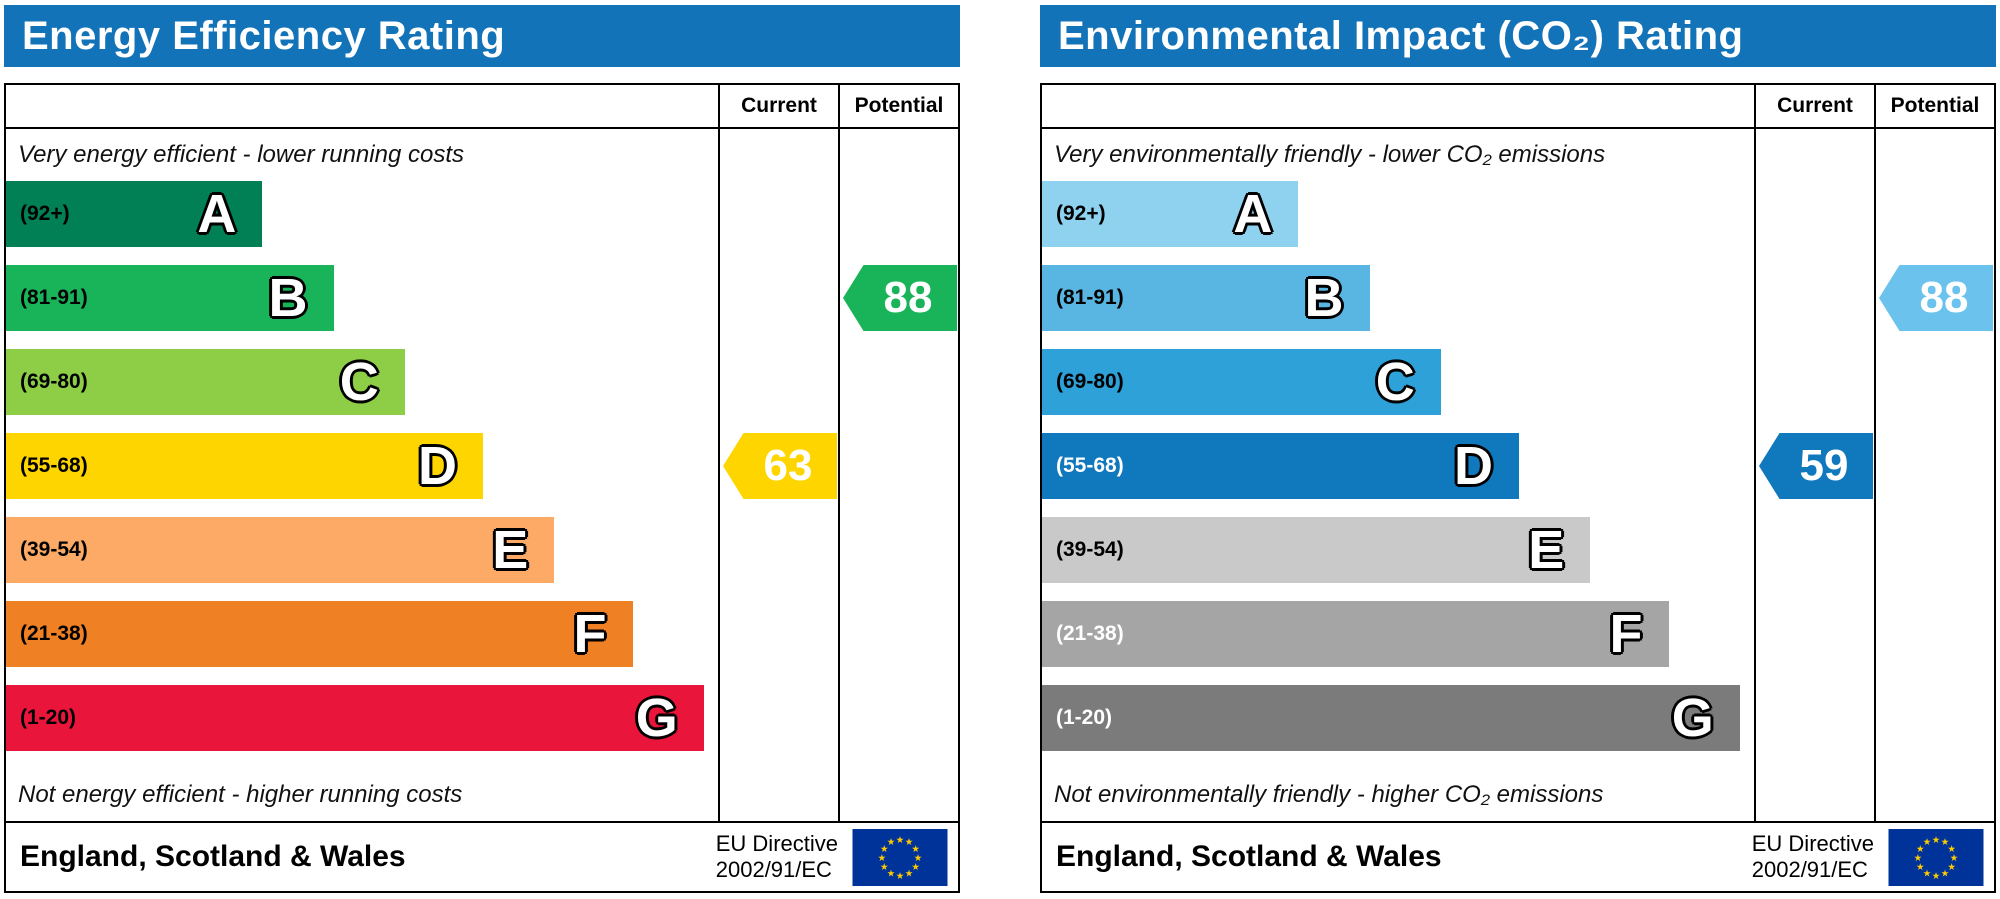  I want to click on band-letter: D, so click(438, 466).